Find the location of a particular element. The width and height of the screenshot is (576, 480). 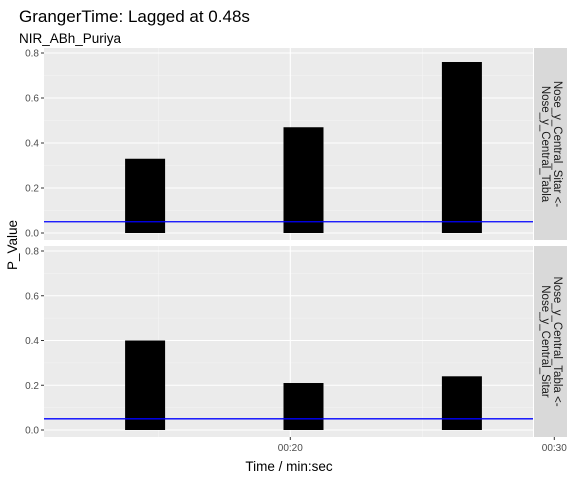

chart-title: GrangerTime: Lagged at 0.48s is located at coordinates (134, 16).